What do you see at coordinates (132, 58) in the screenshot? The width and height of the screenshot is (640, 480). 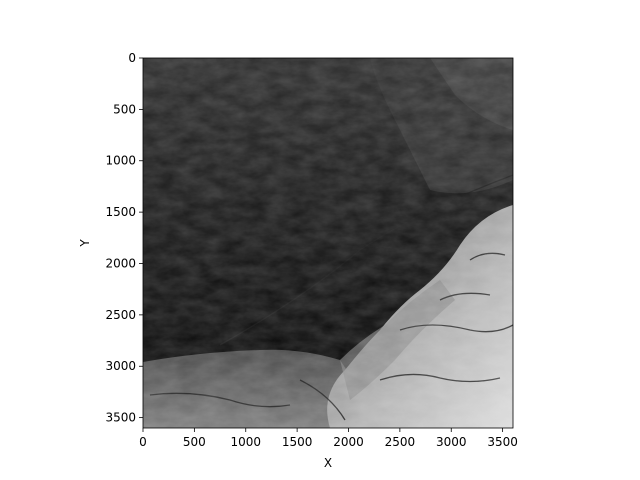 I see `y-tick-label: 0` at bounding box center [132, 58].